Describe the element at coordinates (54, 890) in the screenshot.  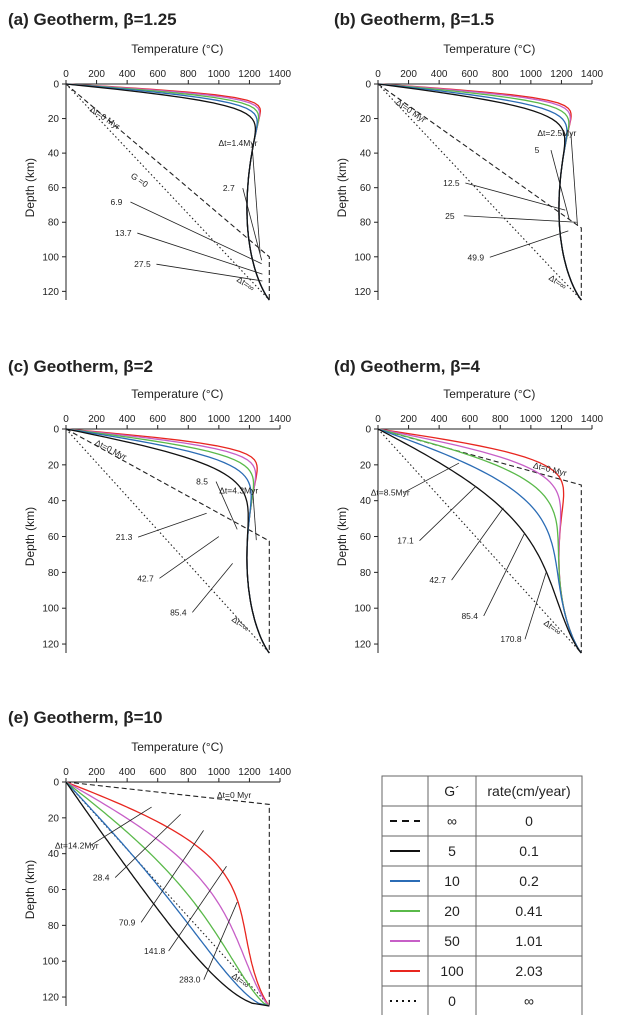
I see `y-tick-label: 60` at that location.